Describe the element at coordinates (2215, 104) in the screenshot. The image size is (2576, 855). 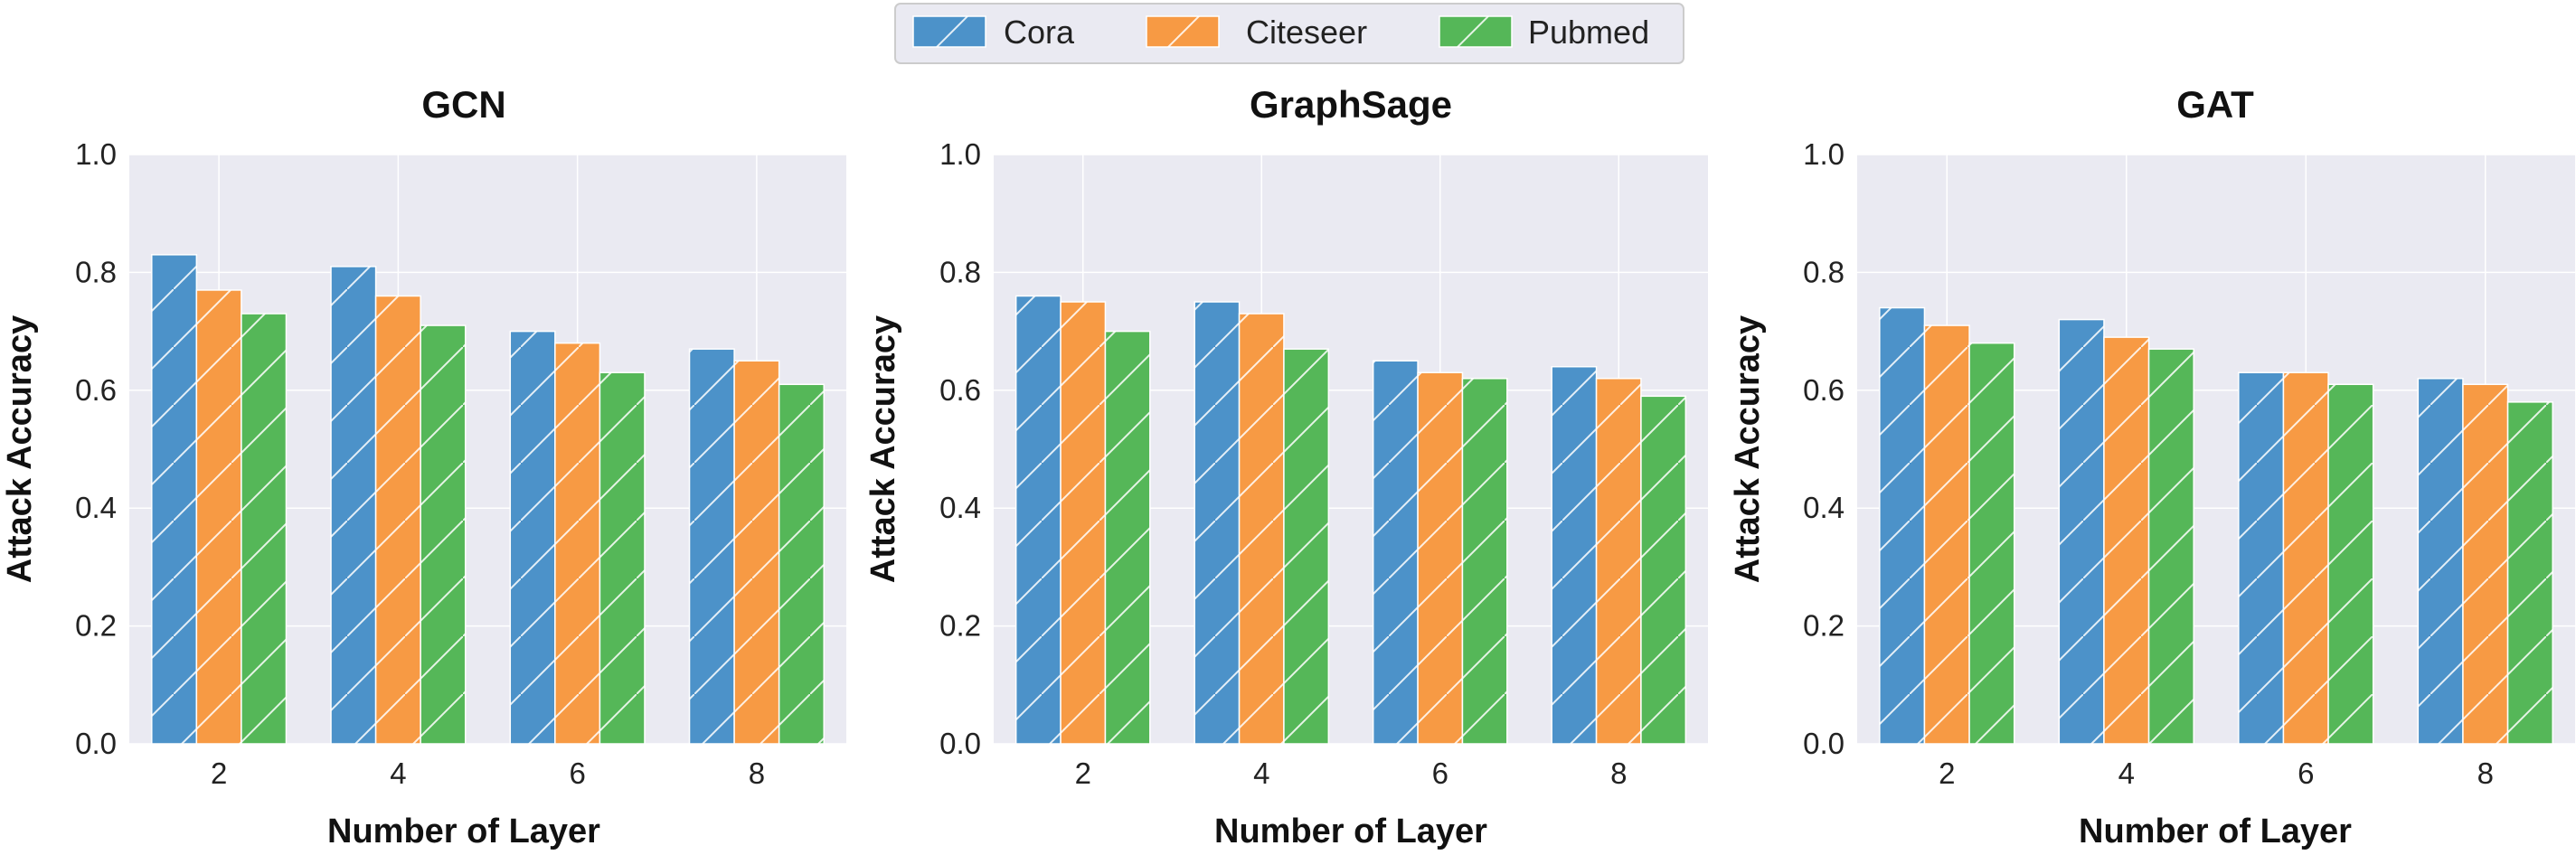
I see `panel-title: GAT` at that location.